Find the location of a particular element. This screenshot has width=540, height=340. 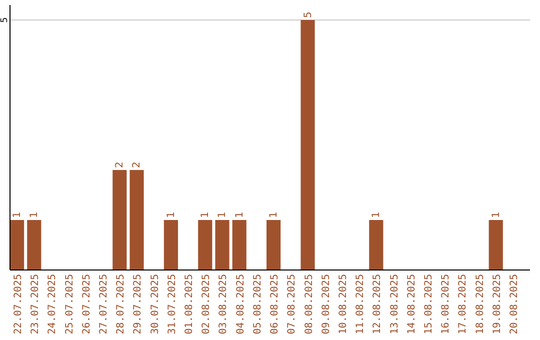

x-tick-label: 05.08.2025 is located at coordinates (258, 304).